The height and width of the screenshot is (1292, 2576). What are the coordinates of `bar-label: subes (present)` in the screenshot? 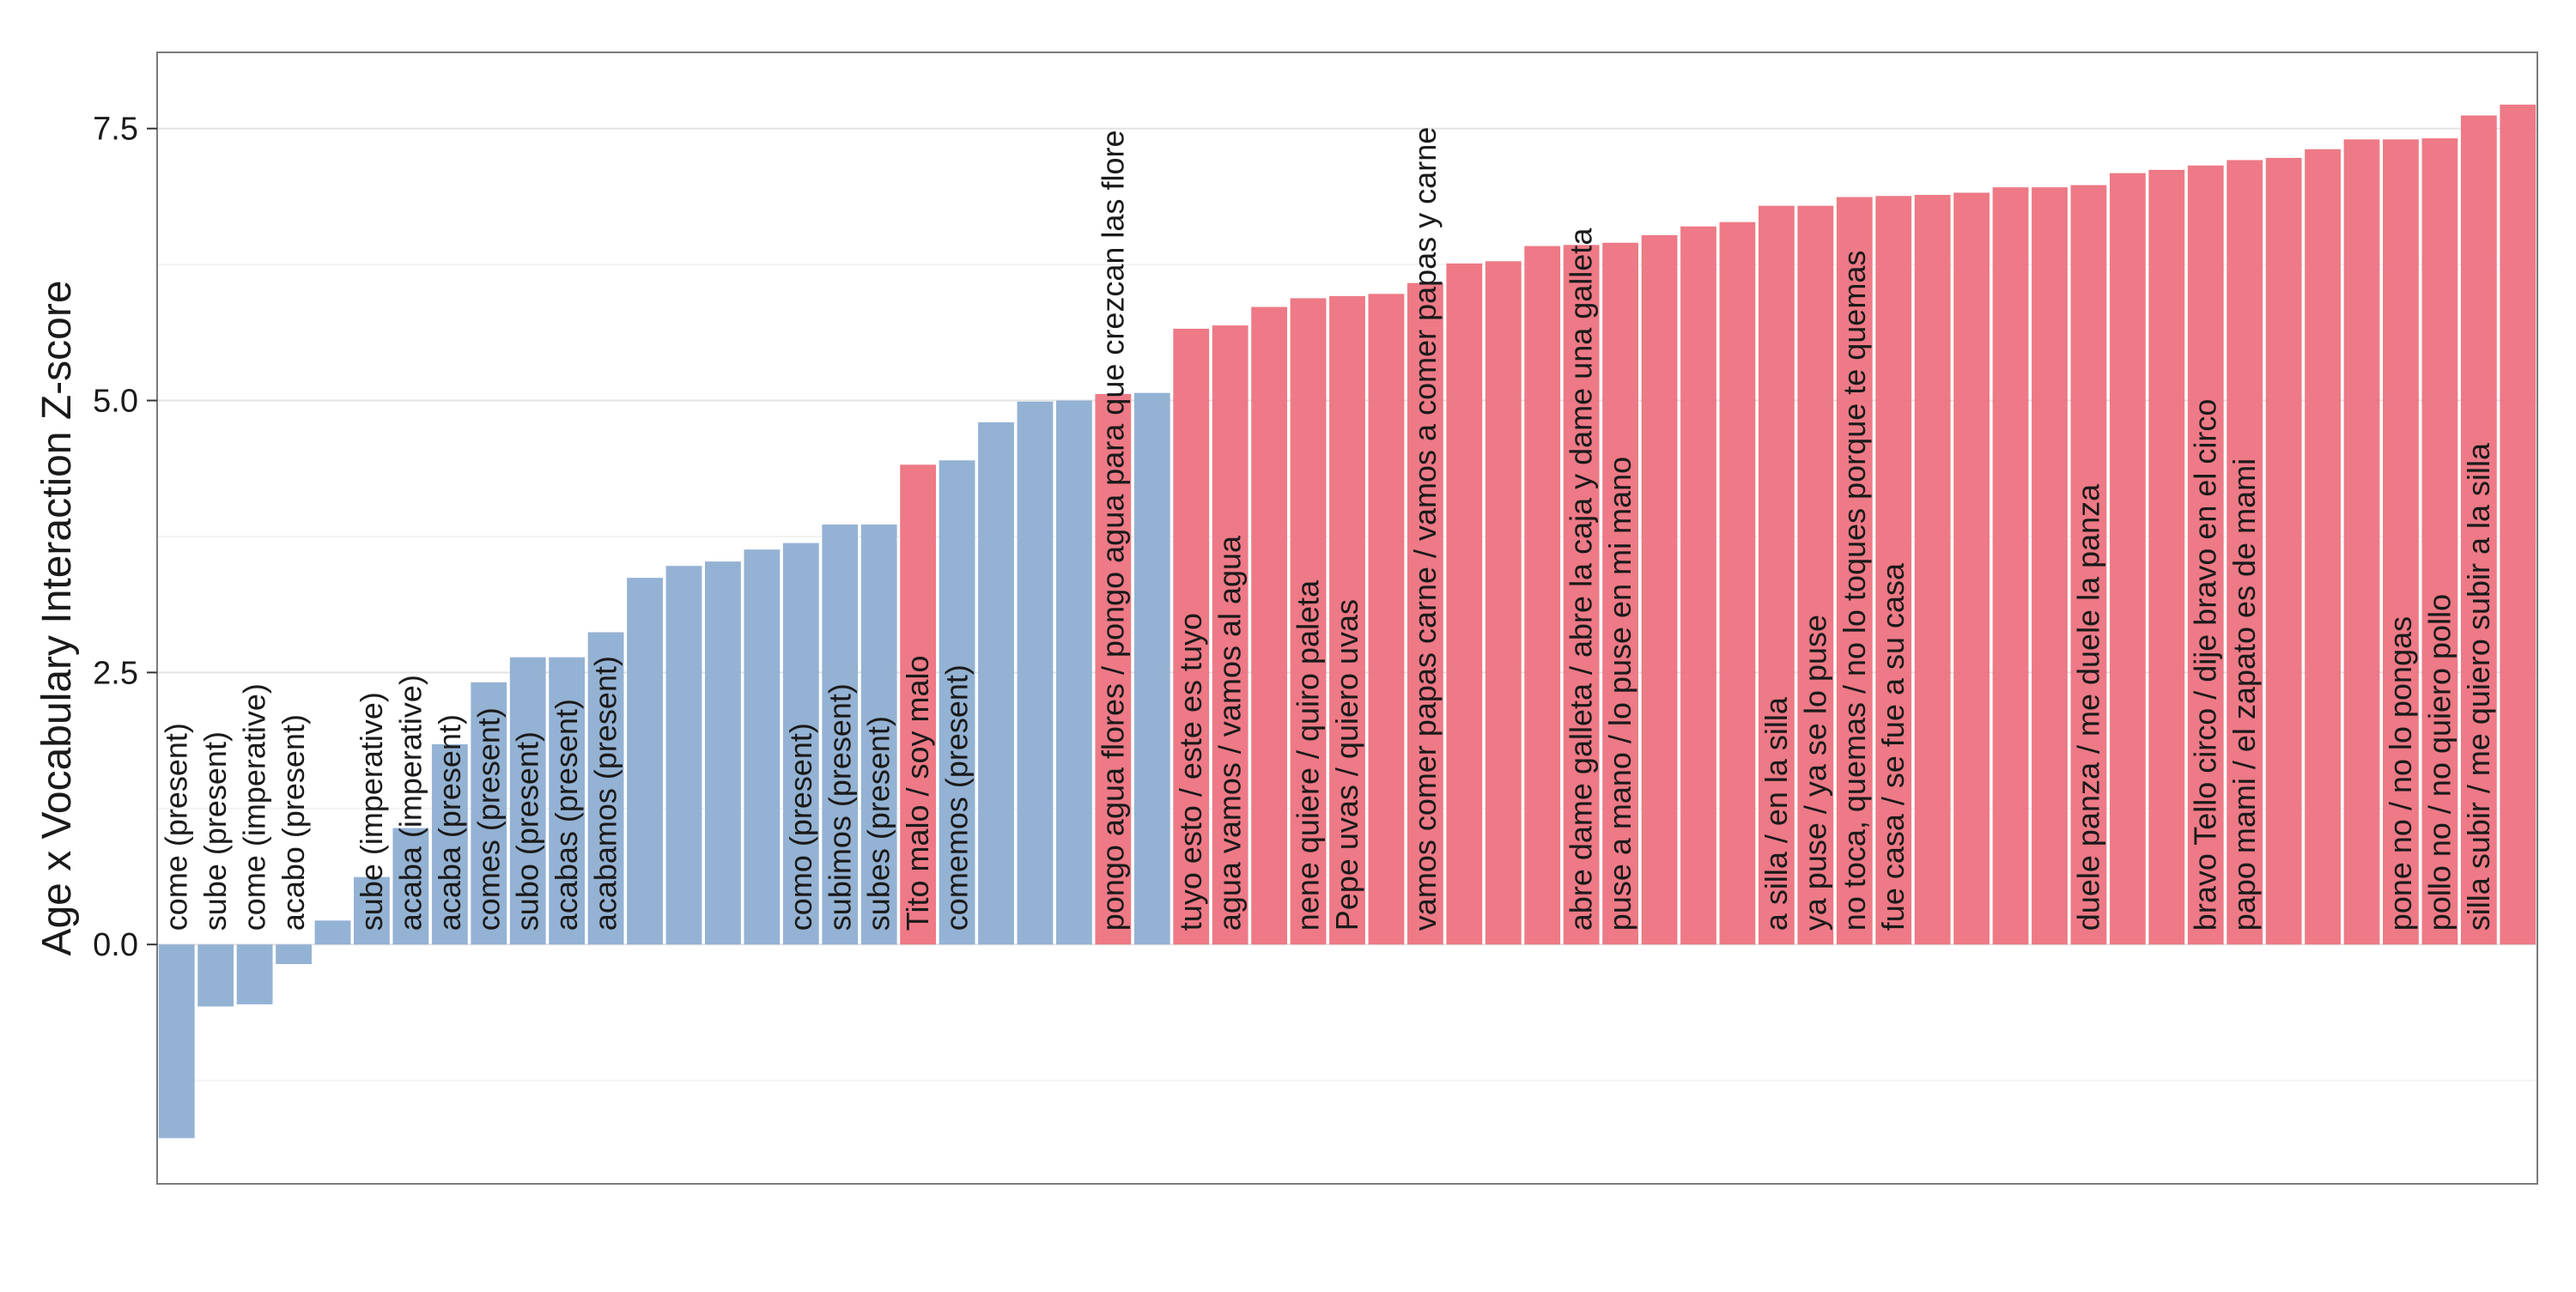 It's located at (878, 823).